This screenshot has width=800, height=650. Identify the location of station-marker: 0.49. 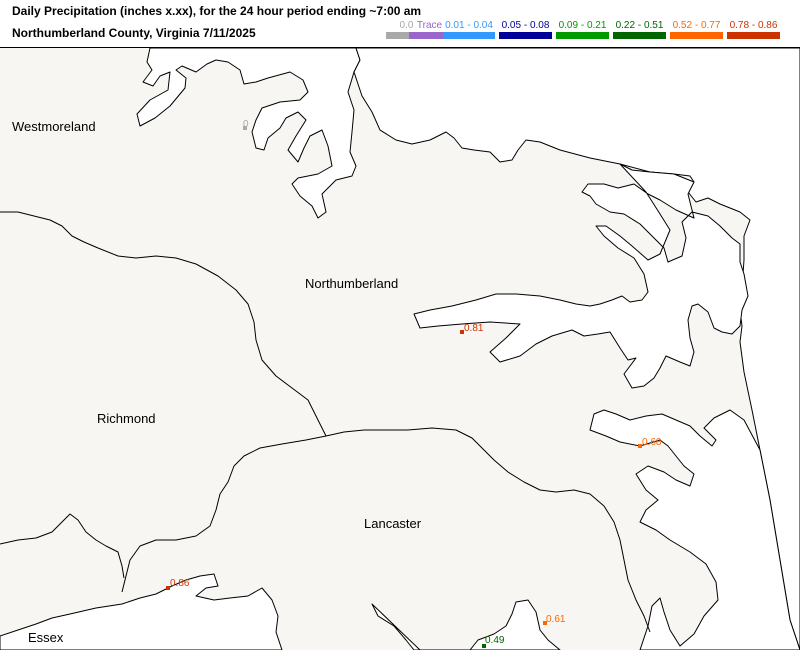
(493, 641).